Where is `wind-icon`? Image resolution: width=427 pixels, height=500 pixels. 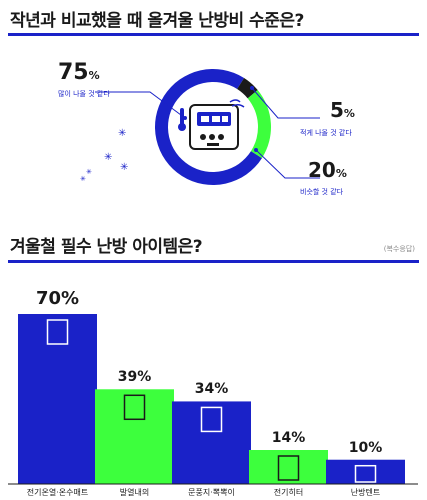
wind-icon is located at coordinates (237, 103).